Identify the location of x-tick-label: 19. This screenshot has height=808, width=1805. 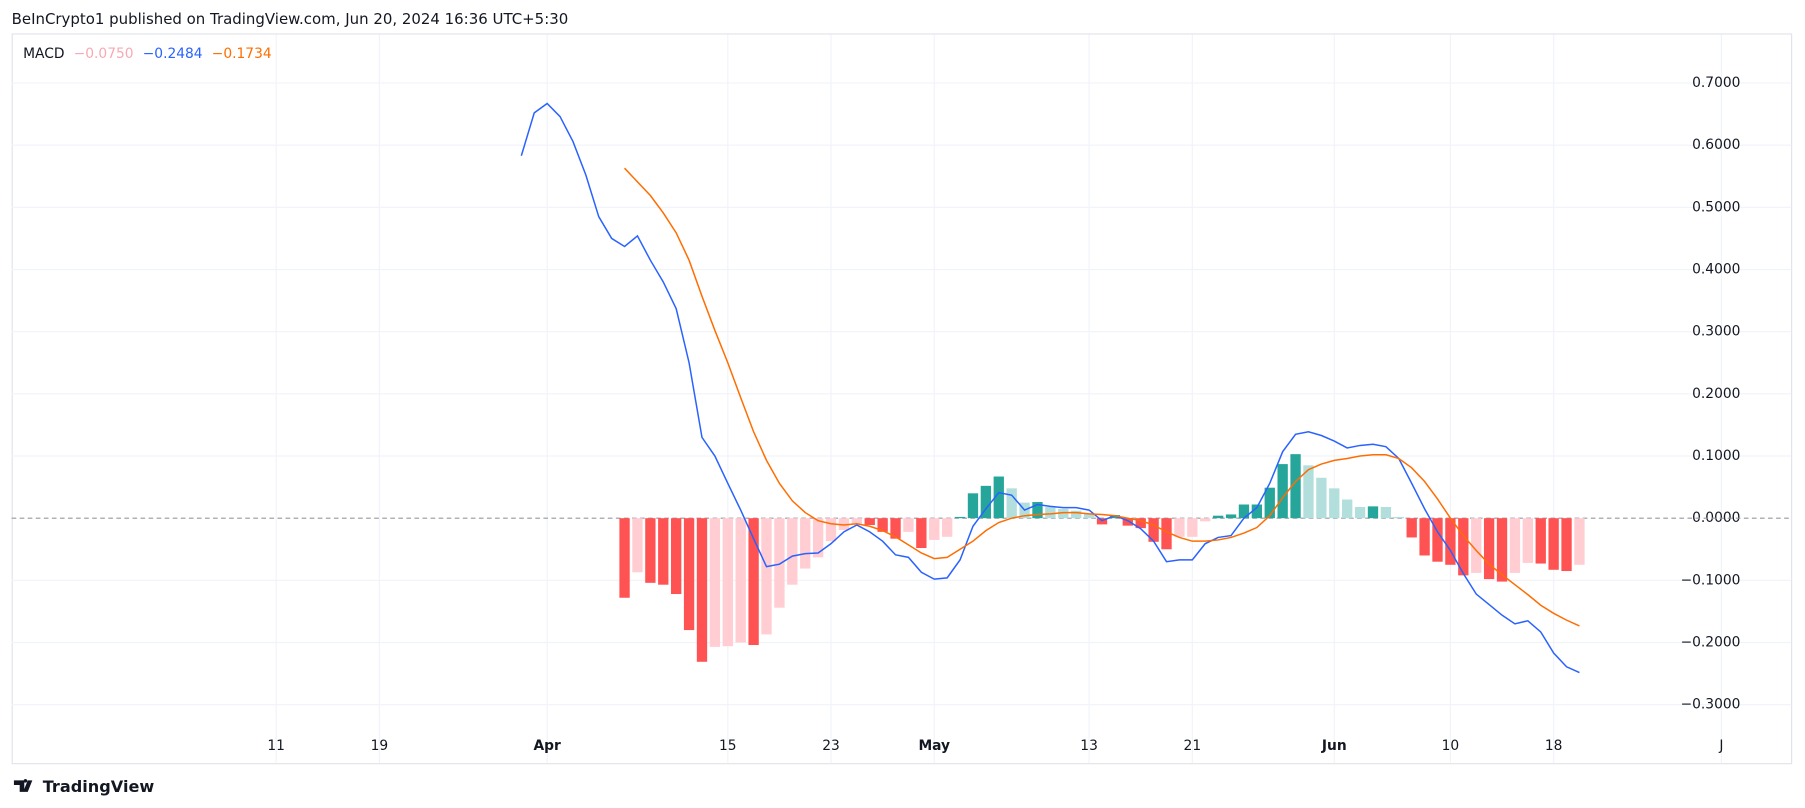
(380, 746).